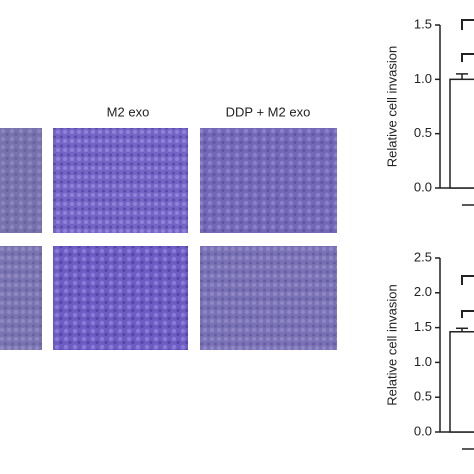  What do you see at coordinates (423, 291) in the screenshot?
I see `y-tick-label: 2.0` at bounding box center [423, 291].